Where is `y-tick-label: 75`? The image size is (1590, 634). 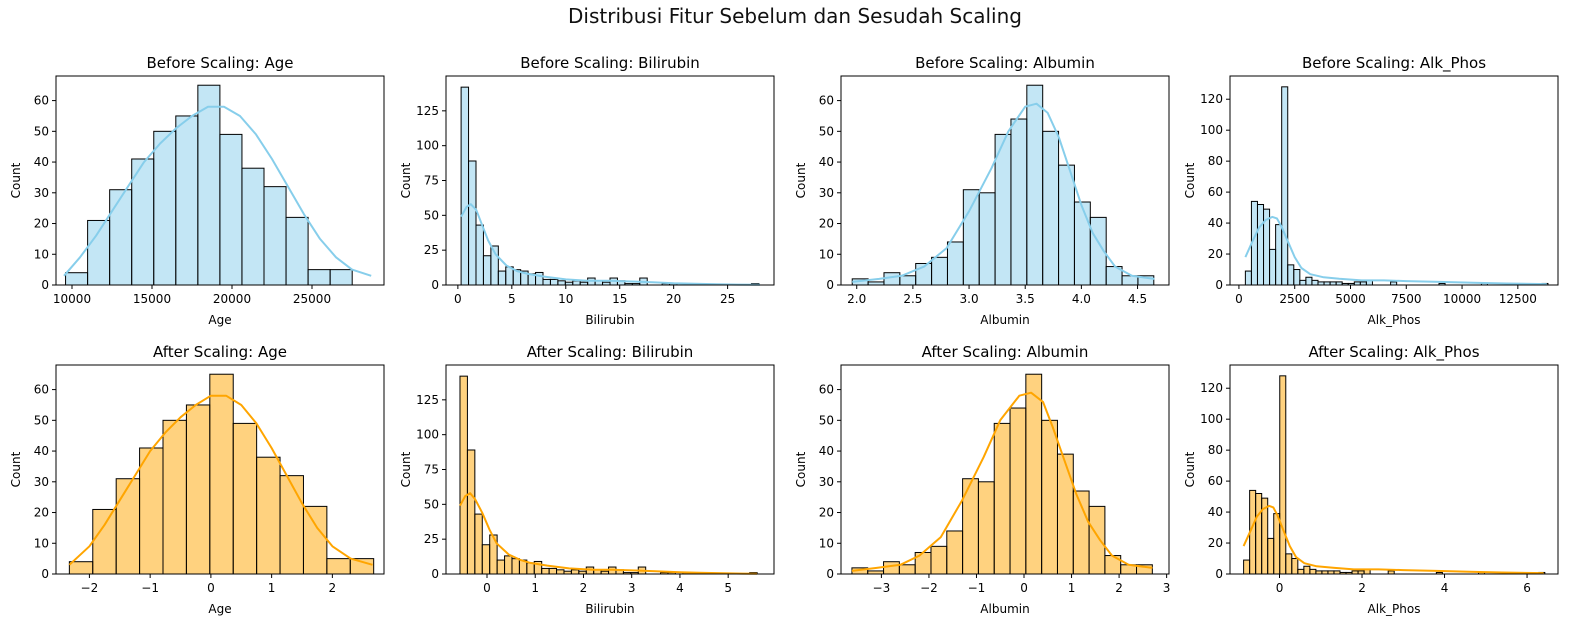 y-tick-label: 75 is located at coordinates (431, 181).